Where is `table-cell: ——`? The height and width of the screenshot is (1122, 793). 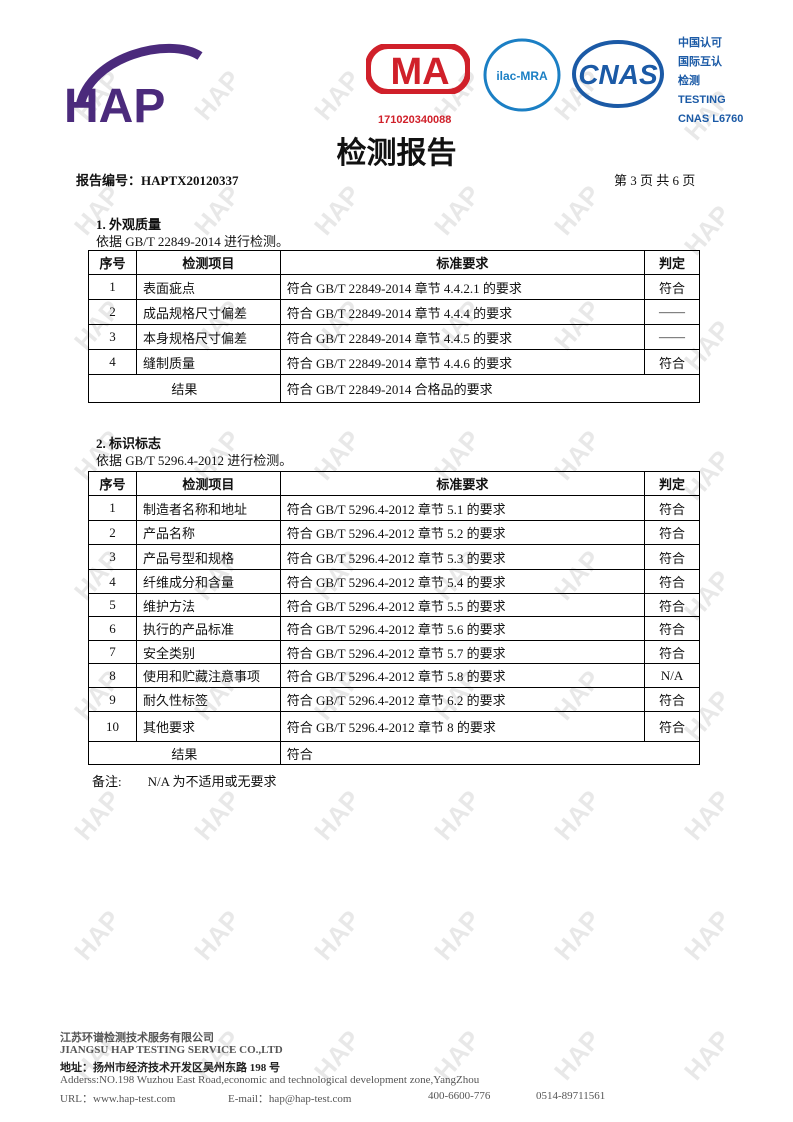
table-cell: —— is located at coordinates (672, 337).